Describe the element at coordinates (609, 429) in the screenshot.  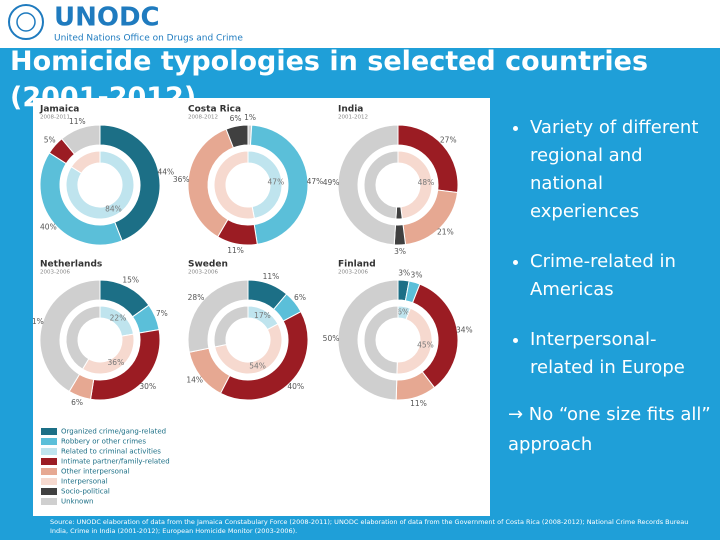
I see `conclusion: → No “one size fits all” approach` at that location.